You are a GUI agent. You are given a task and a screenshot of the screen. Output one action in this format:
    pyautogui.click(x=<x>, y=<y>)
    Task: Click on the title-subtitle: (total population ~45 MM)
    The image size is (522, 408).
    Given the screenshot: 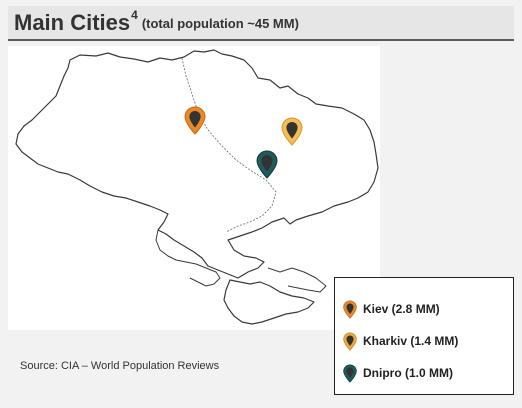 What is the action you would take?
    pyautogui.click(x=220, y=23)
    